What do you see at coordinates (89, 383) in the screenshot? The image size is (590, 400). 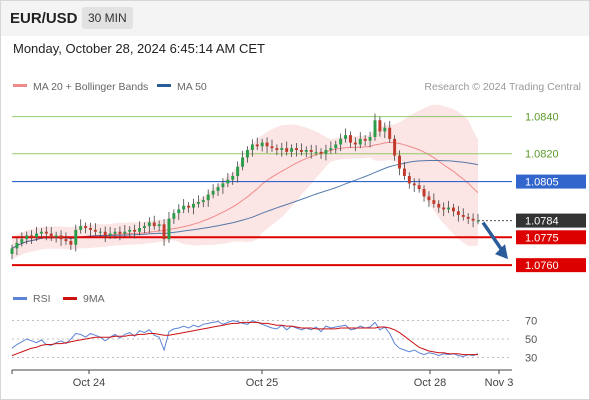 I see `x-tick-label: Oct 24` at bounding box center [89, 383].